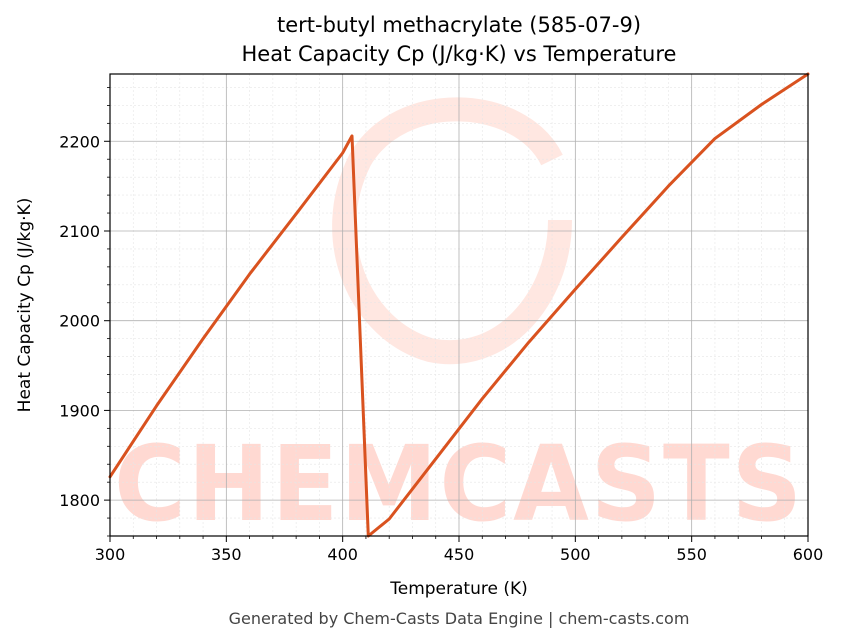 The width and height of the screenshot is (843, 644). What do you see at coordinates (226, 554) in the screenshot?
I see `x-tick-label: 350` at bounding box center [226, 554].